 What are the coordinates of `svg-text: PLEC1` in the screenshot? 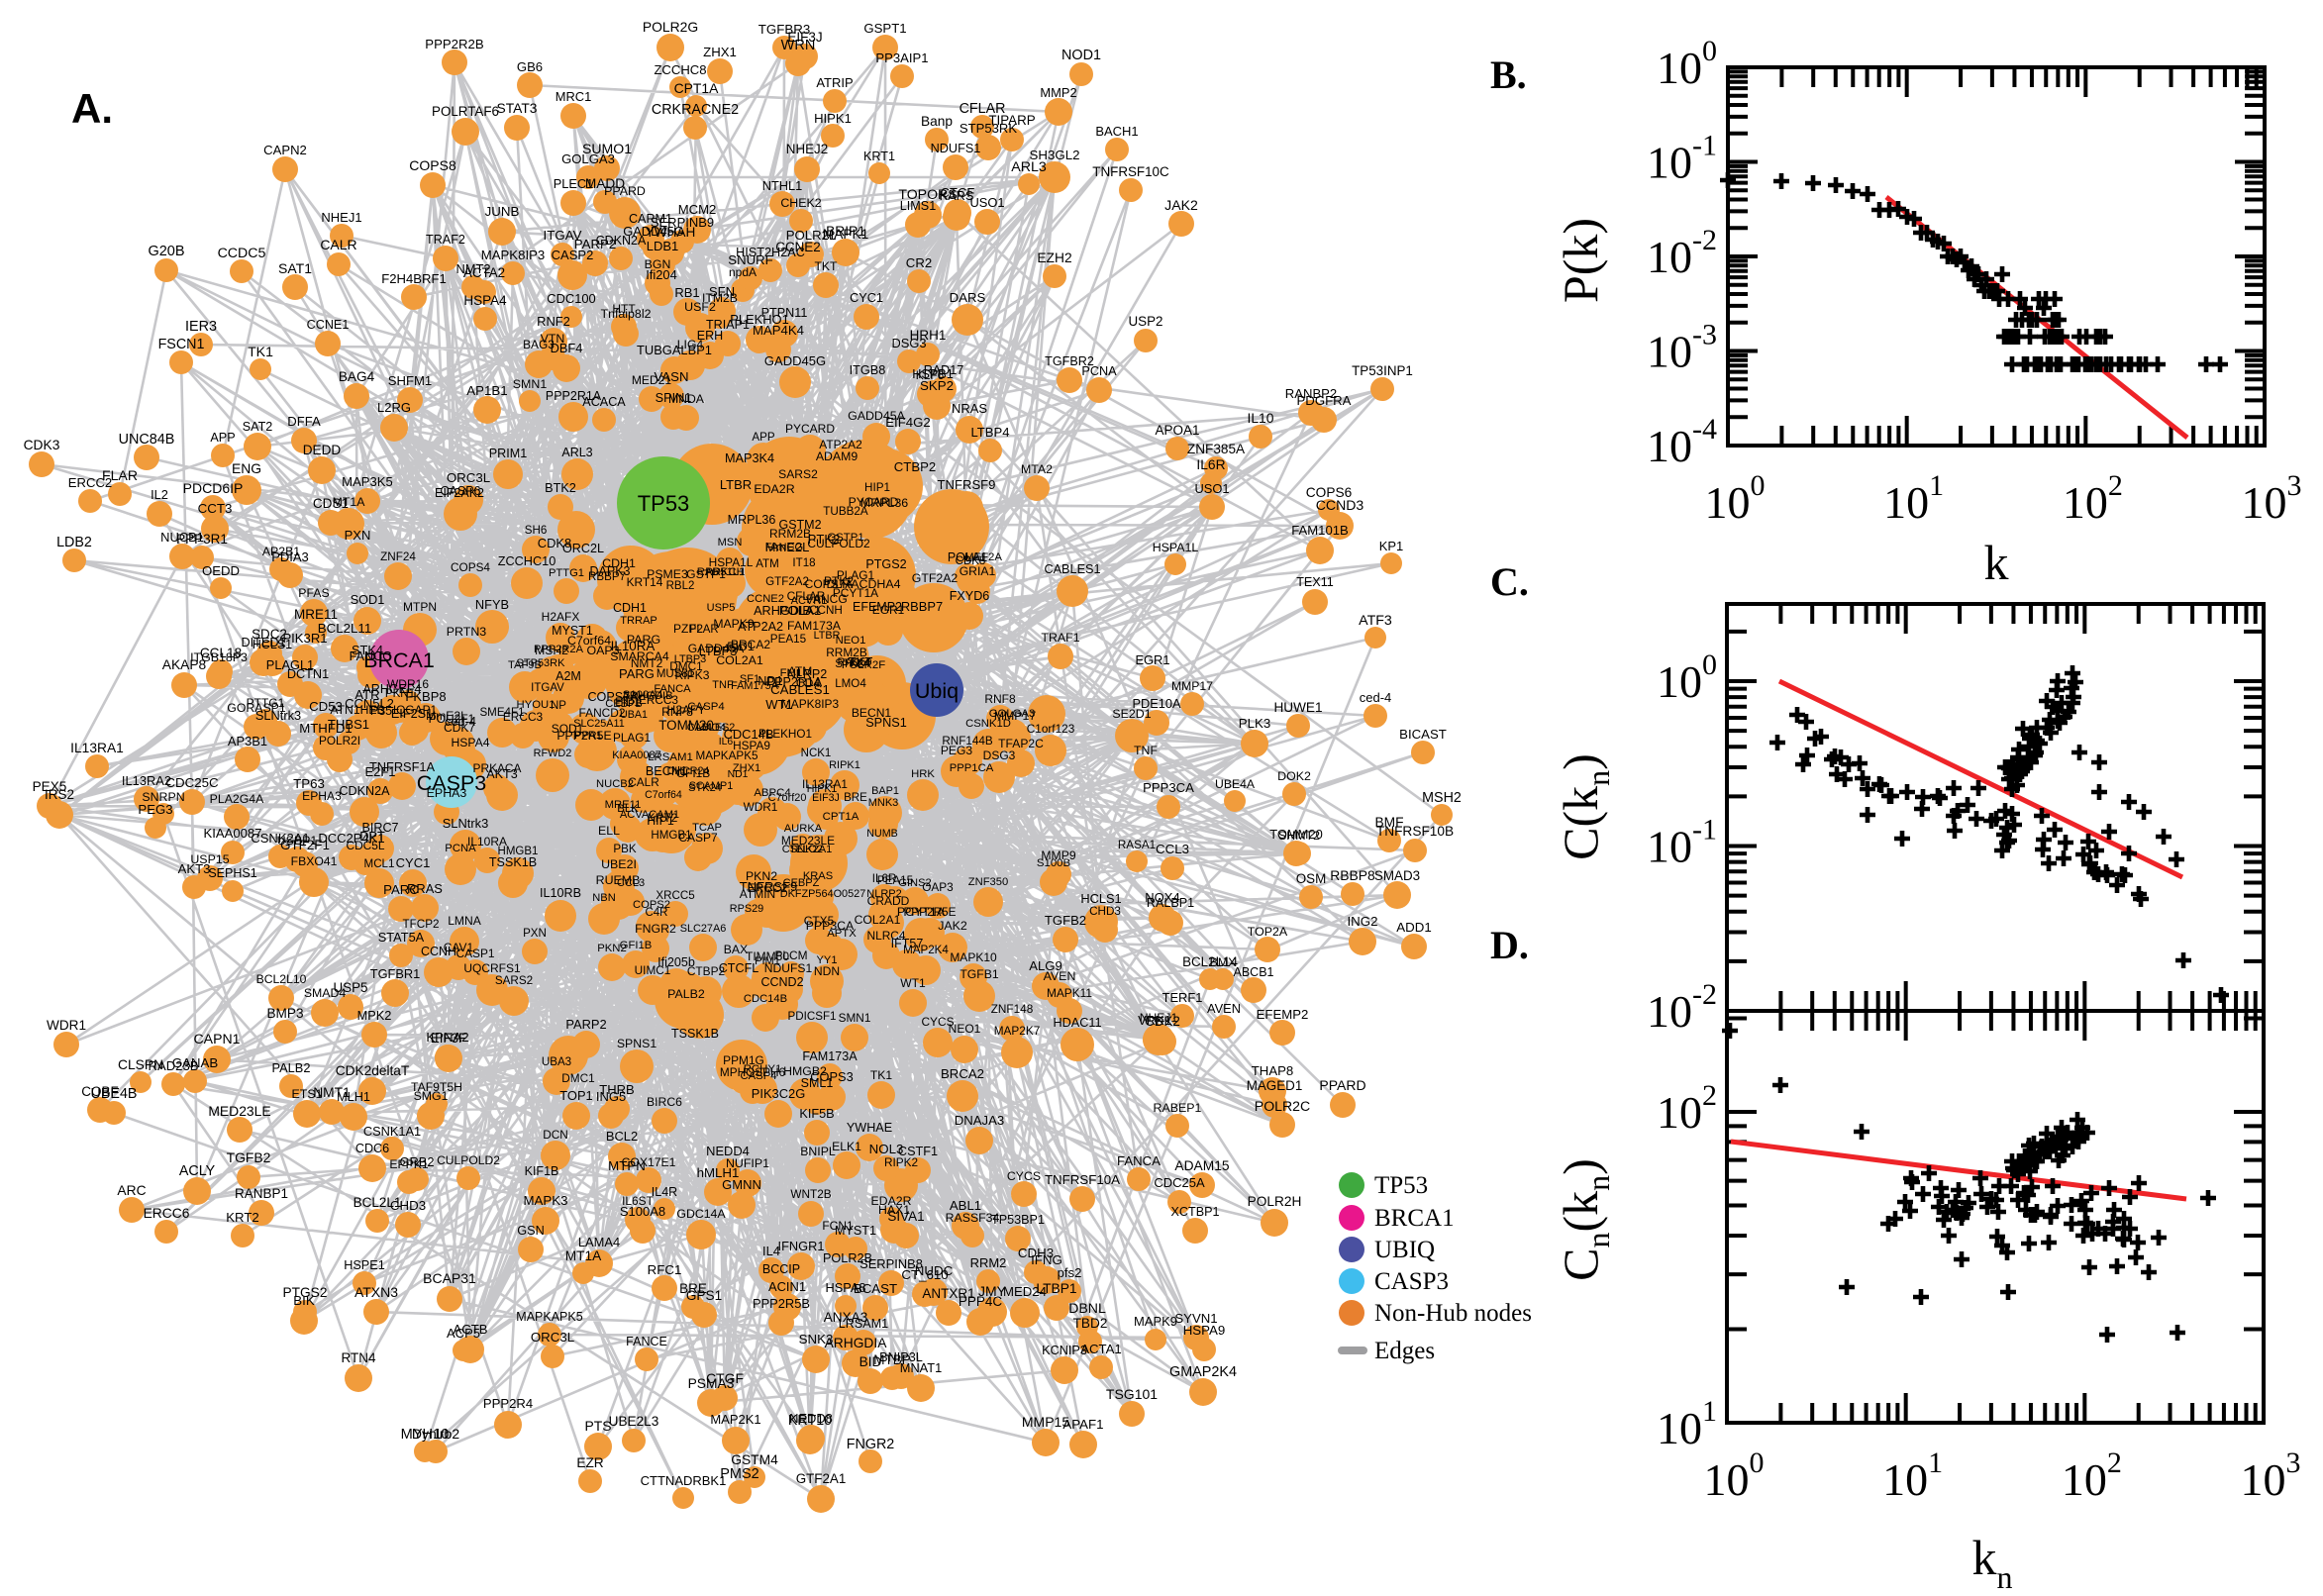 It's located at (574, 183).